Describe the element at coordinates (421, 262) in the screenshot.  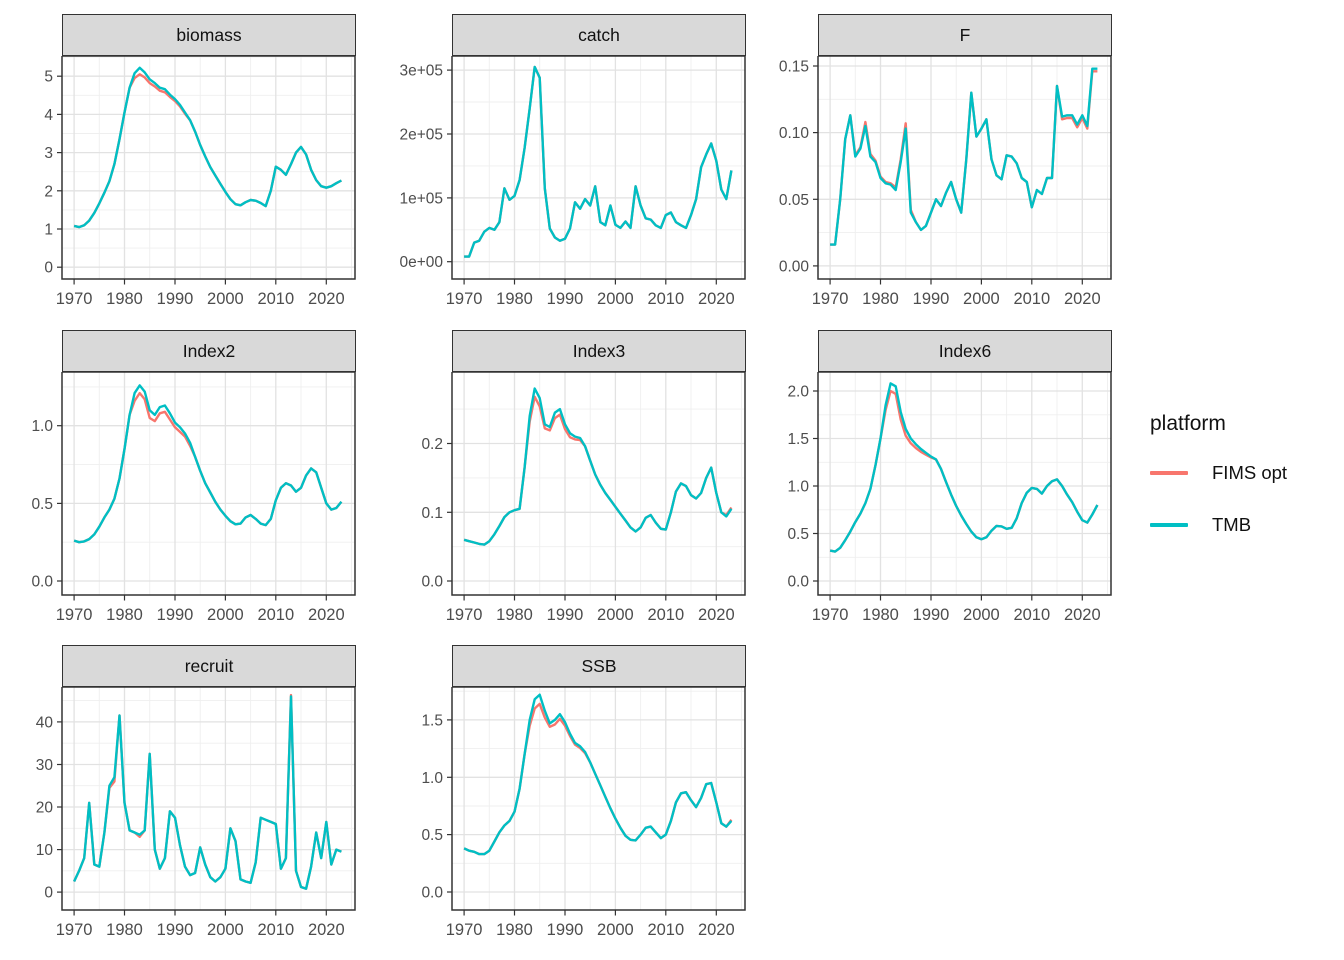
I see `svg-text: 0e+00` at that location.